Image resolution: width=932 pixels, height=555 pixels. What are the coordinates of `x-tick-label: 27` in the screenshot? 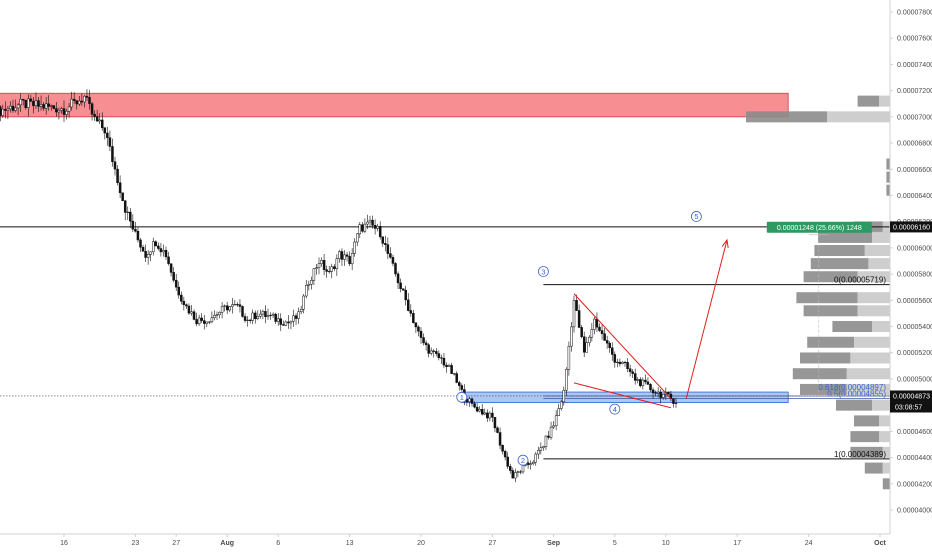 It's located at (493, 543).